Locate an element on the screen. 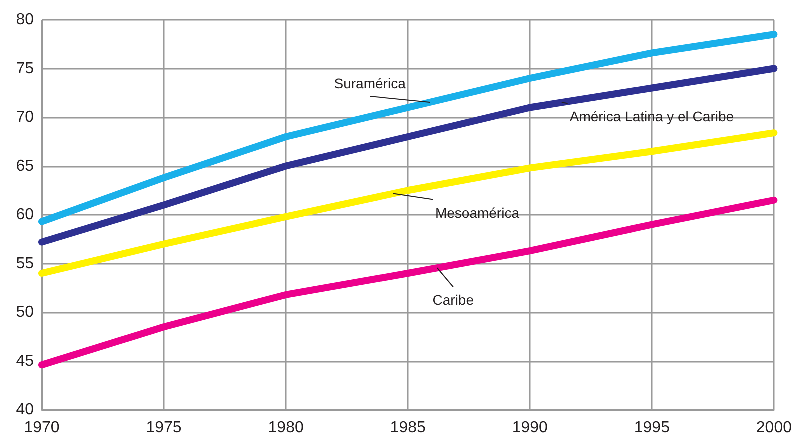  series-label: Suramérica is located at coordinates (370, 83).